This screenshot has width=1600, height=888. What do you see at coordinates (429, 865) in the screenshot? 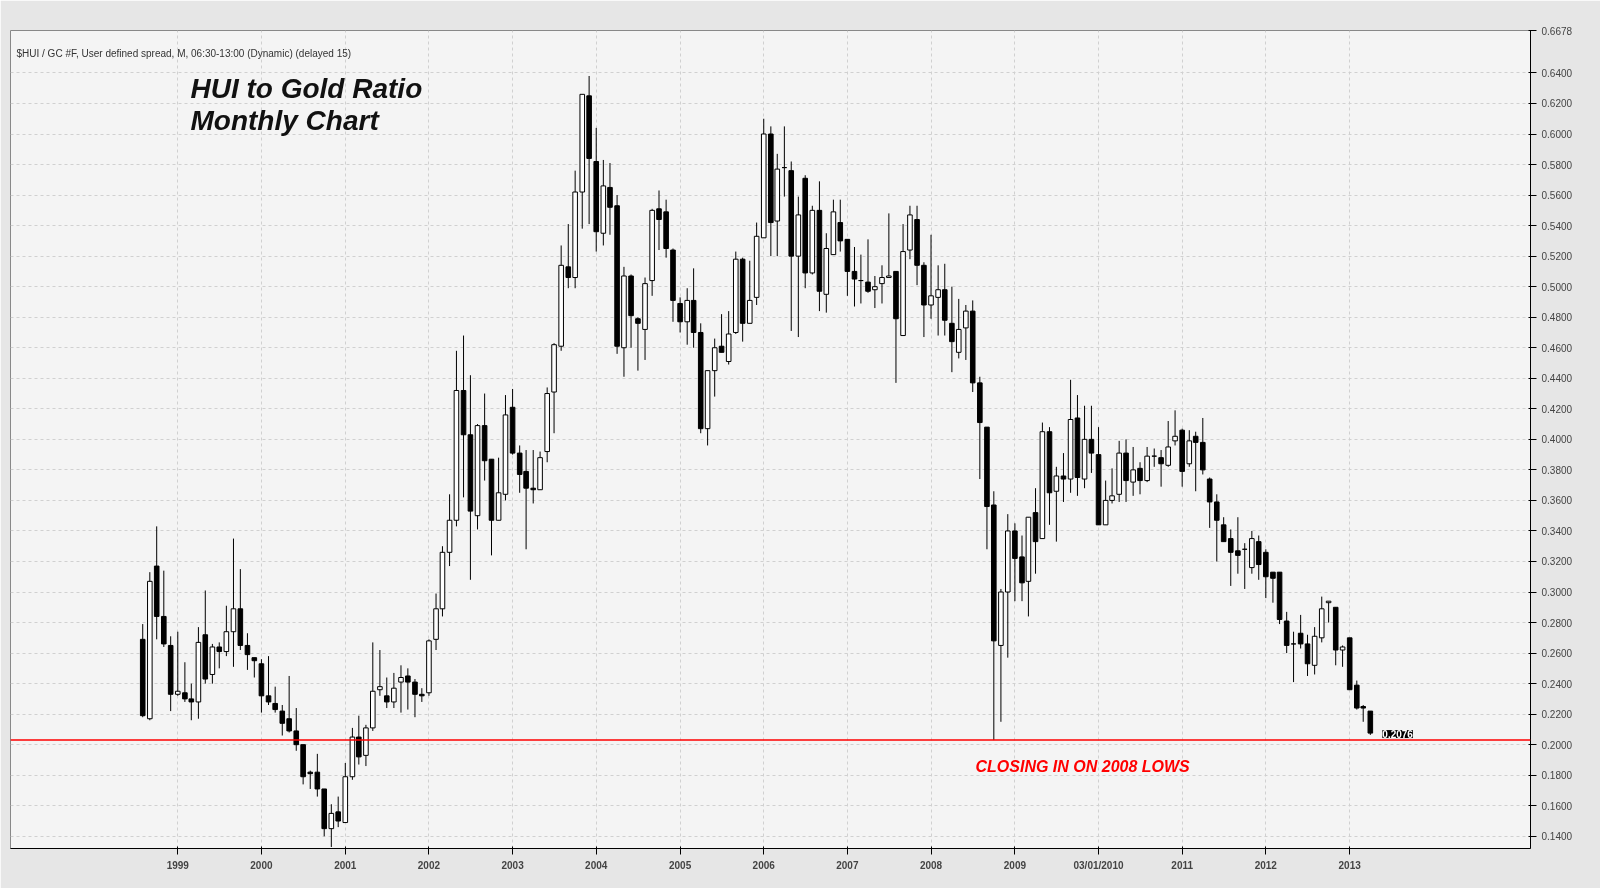
I see `x-tick-label: 2002` at bounding box center [429, 865].